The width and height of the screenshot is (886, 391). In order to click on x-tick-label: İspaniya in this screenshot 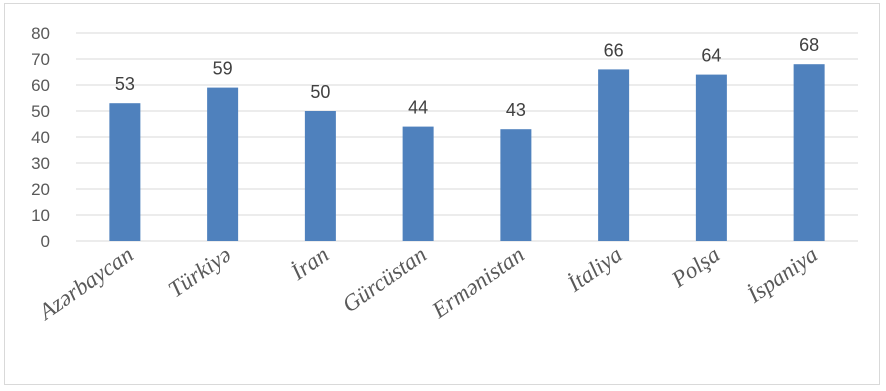, I will do `click(782, 275)`.